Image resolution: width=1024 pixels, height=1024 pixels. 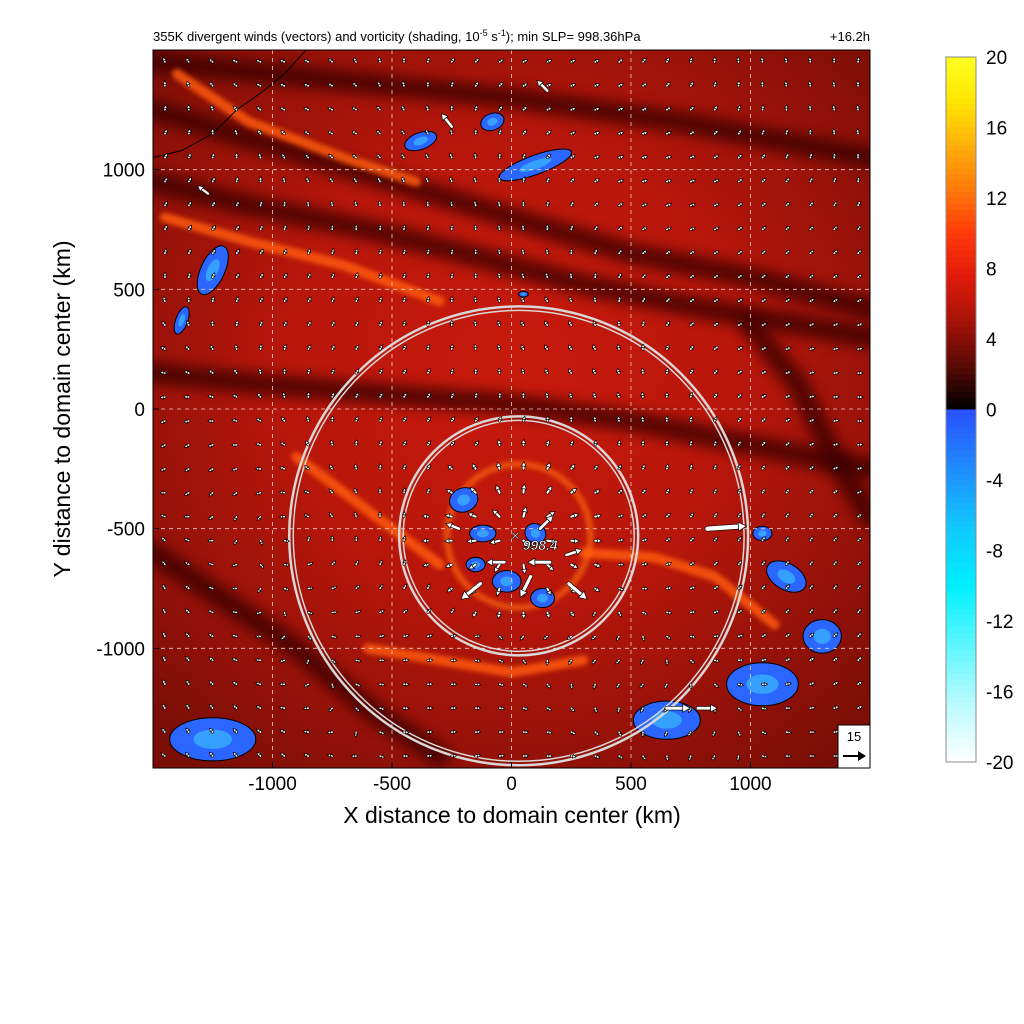 What do you see at coordinates (854, 756) in the screenshot?
I see `reference-arrow-icon` at bounding box center [854, 756].